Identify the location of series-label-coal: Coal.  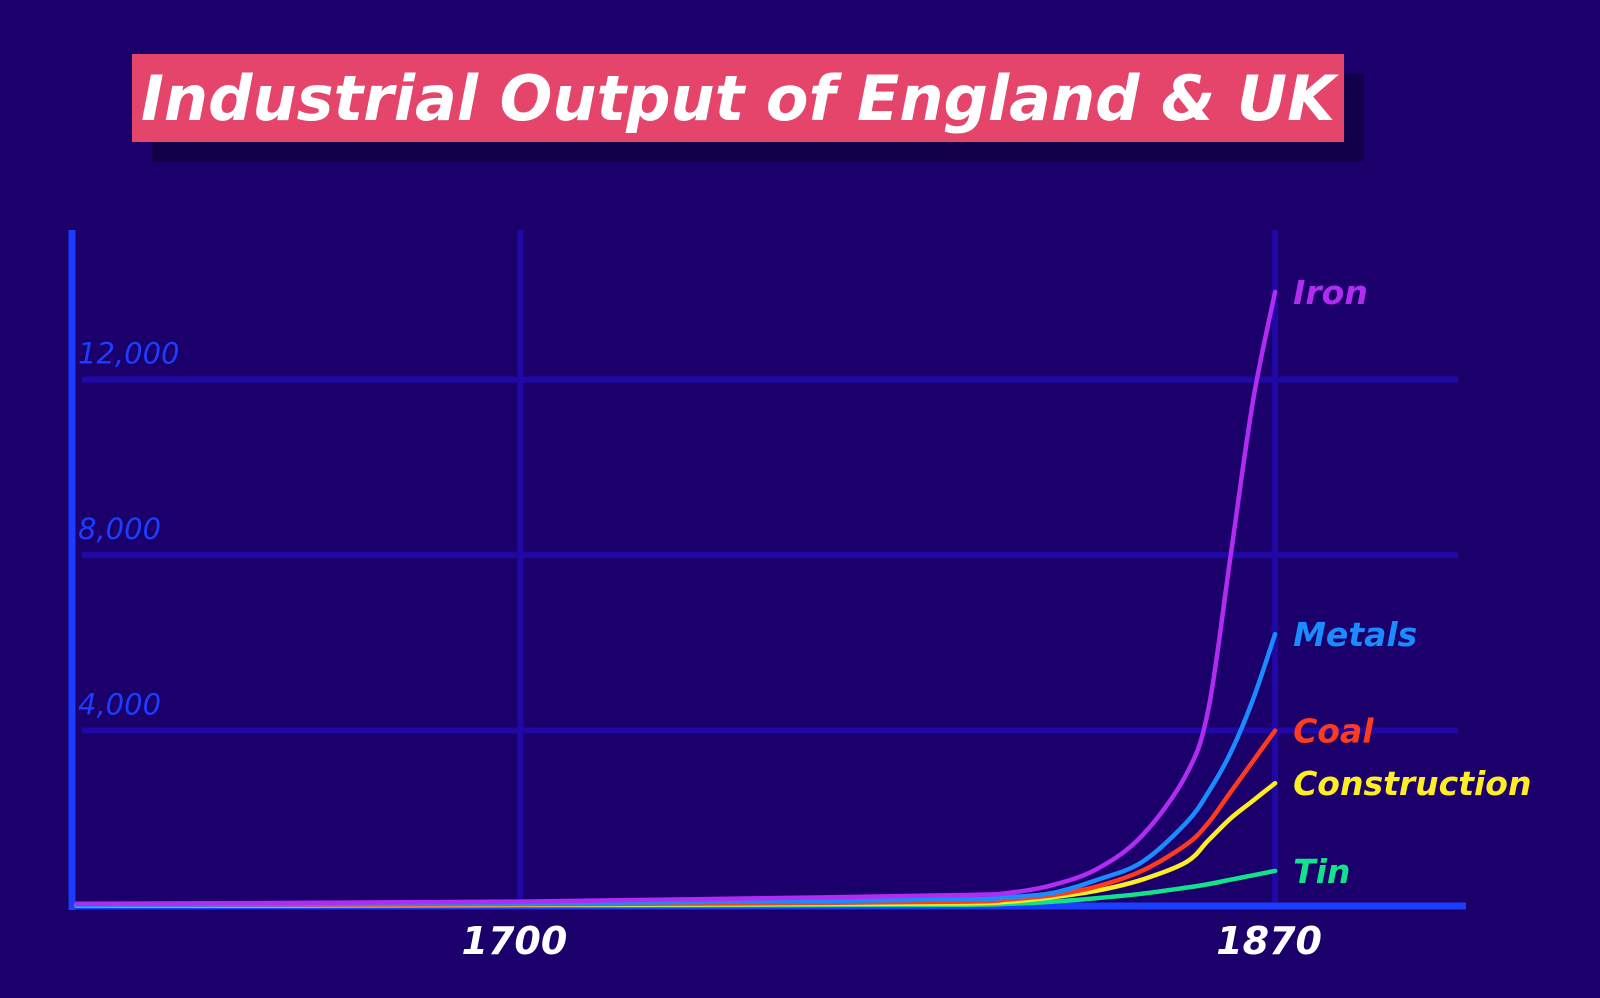
(1333, 731).